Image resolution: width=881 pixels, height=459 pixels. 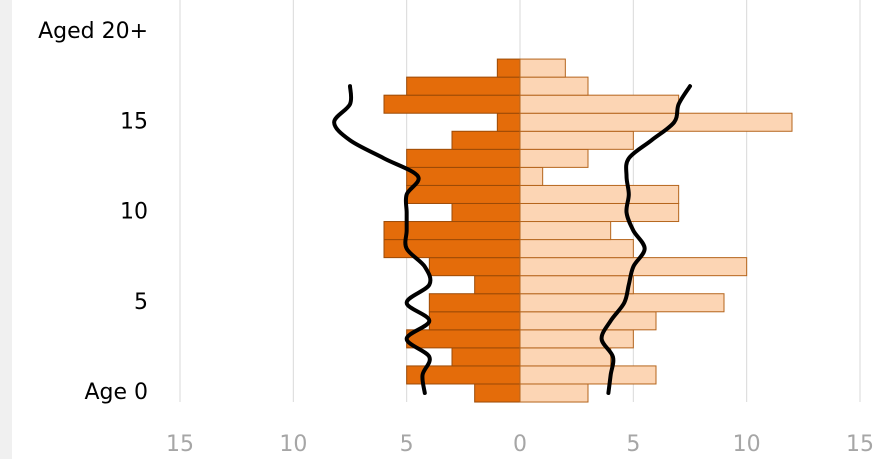 I want to click on y-tick-label: Age 0, so click(x=116, y=392).